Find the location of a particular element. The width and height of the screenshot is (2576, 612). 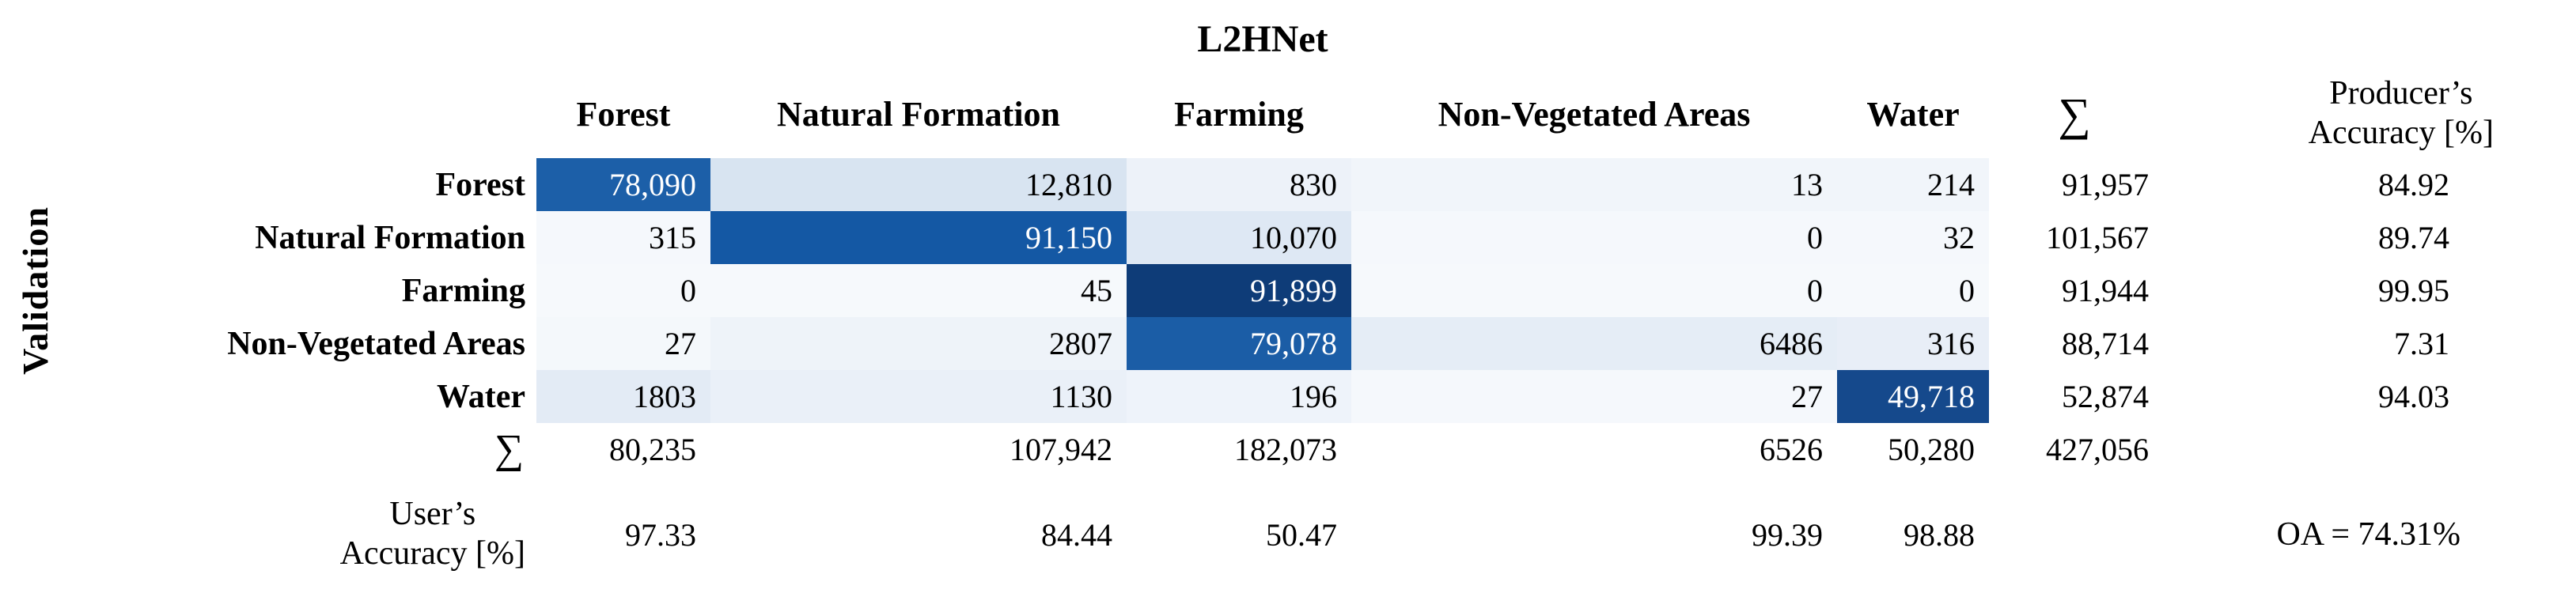

row-label-sum: ∑ is located at coordinates (509, 449).